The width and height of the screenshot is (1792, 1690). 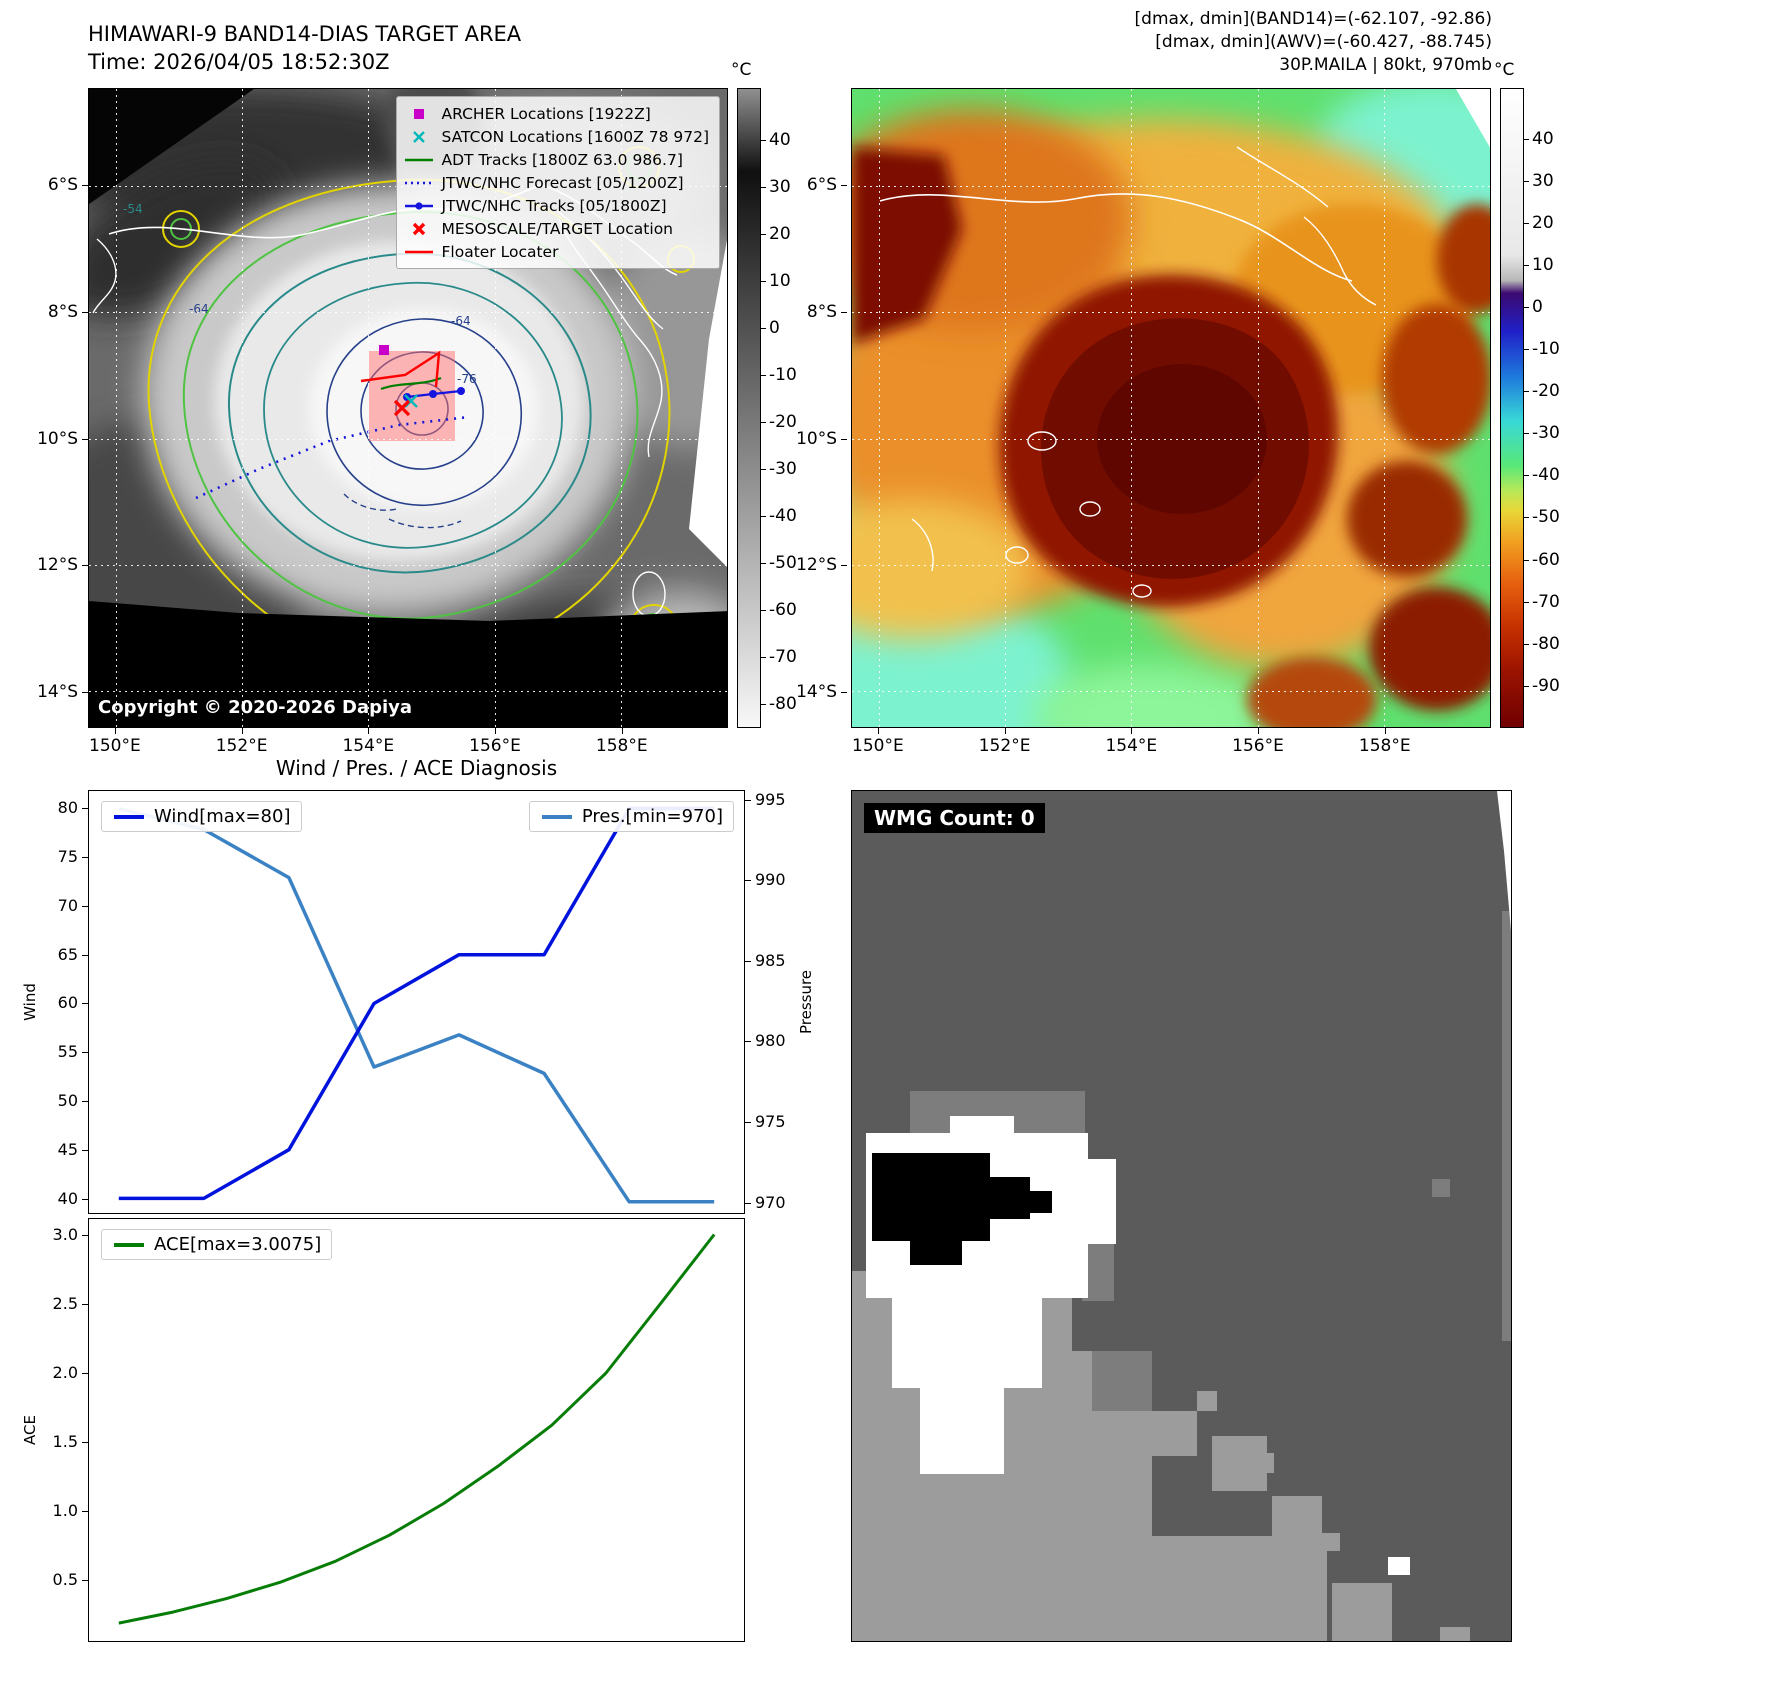 I want to click on x-marker-icon, so click(x=419, y=136).